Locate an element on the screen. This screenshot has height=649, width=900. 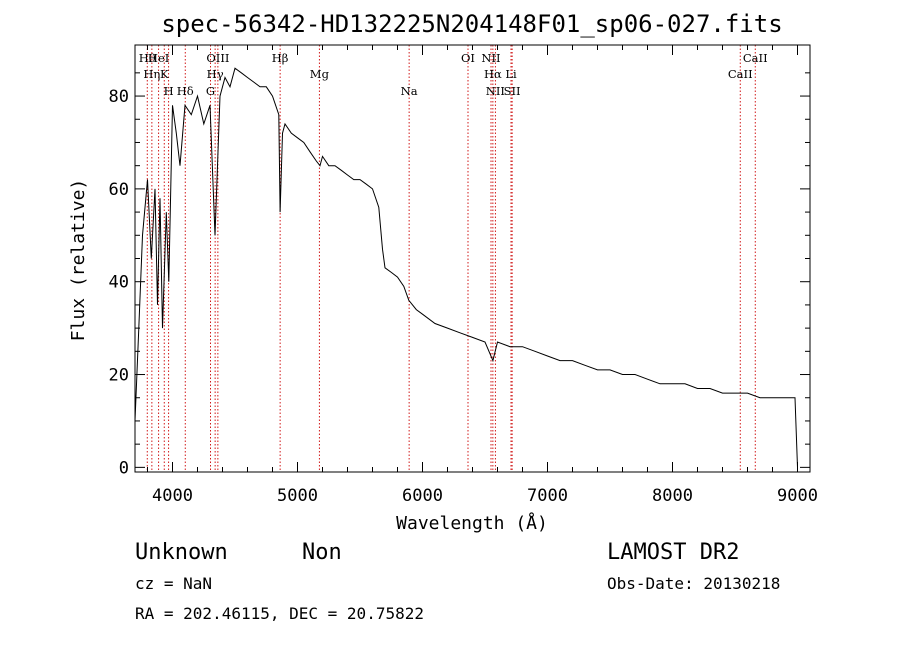
spectral-line-label: Hβ is located at coordinates (280, 58).